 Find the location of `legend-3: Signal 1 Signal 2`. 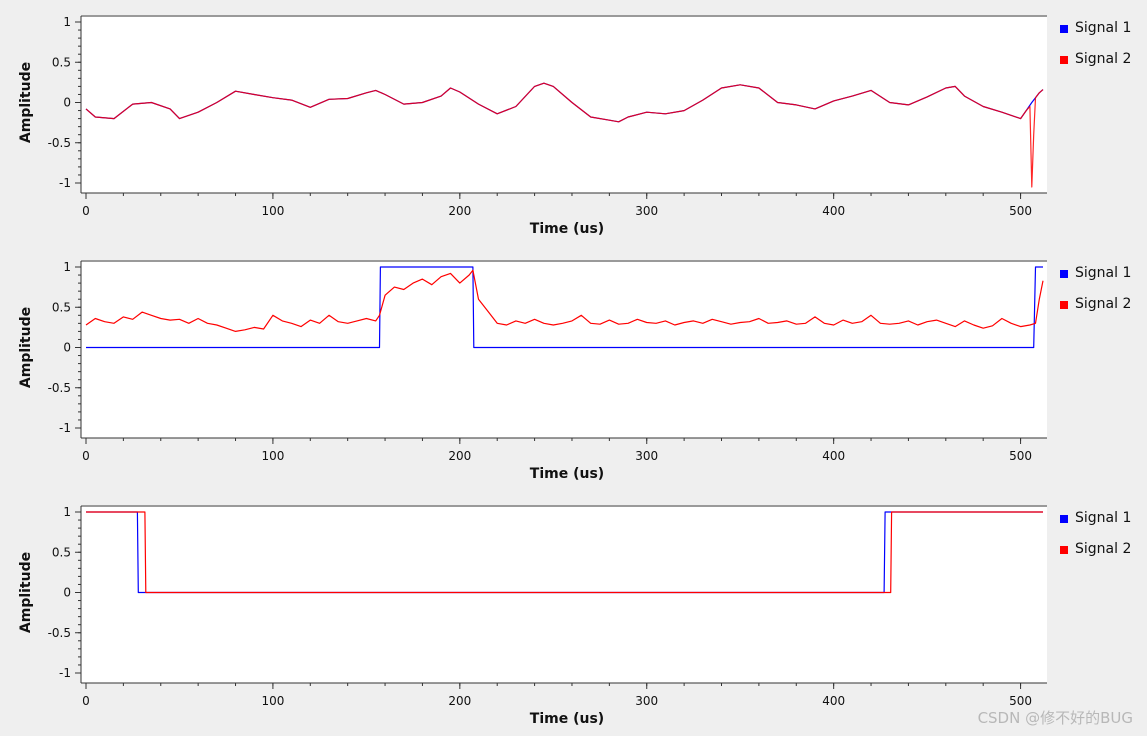

legend-3: Signal 1 Signal 2 is located at coordinates (1095, 541).